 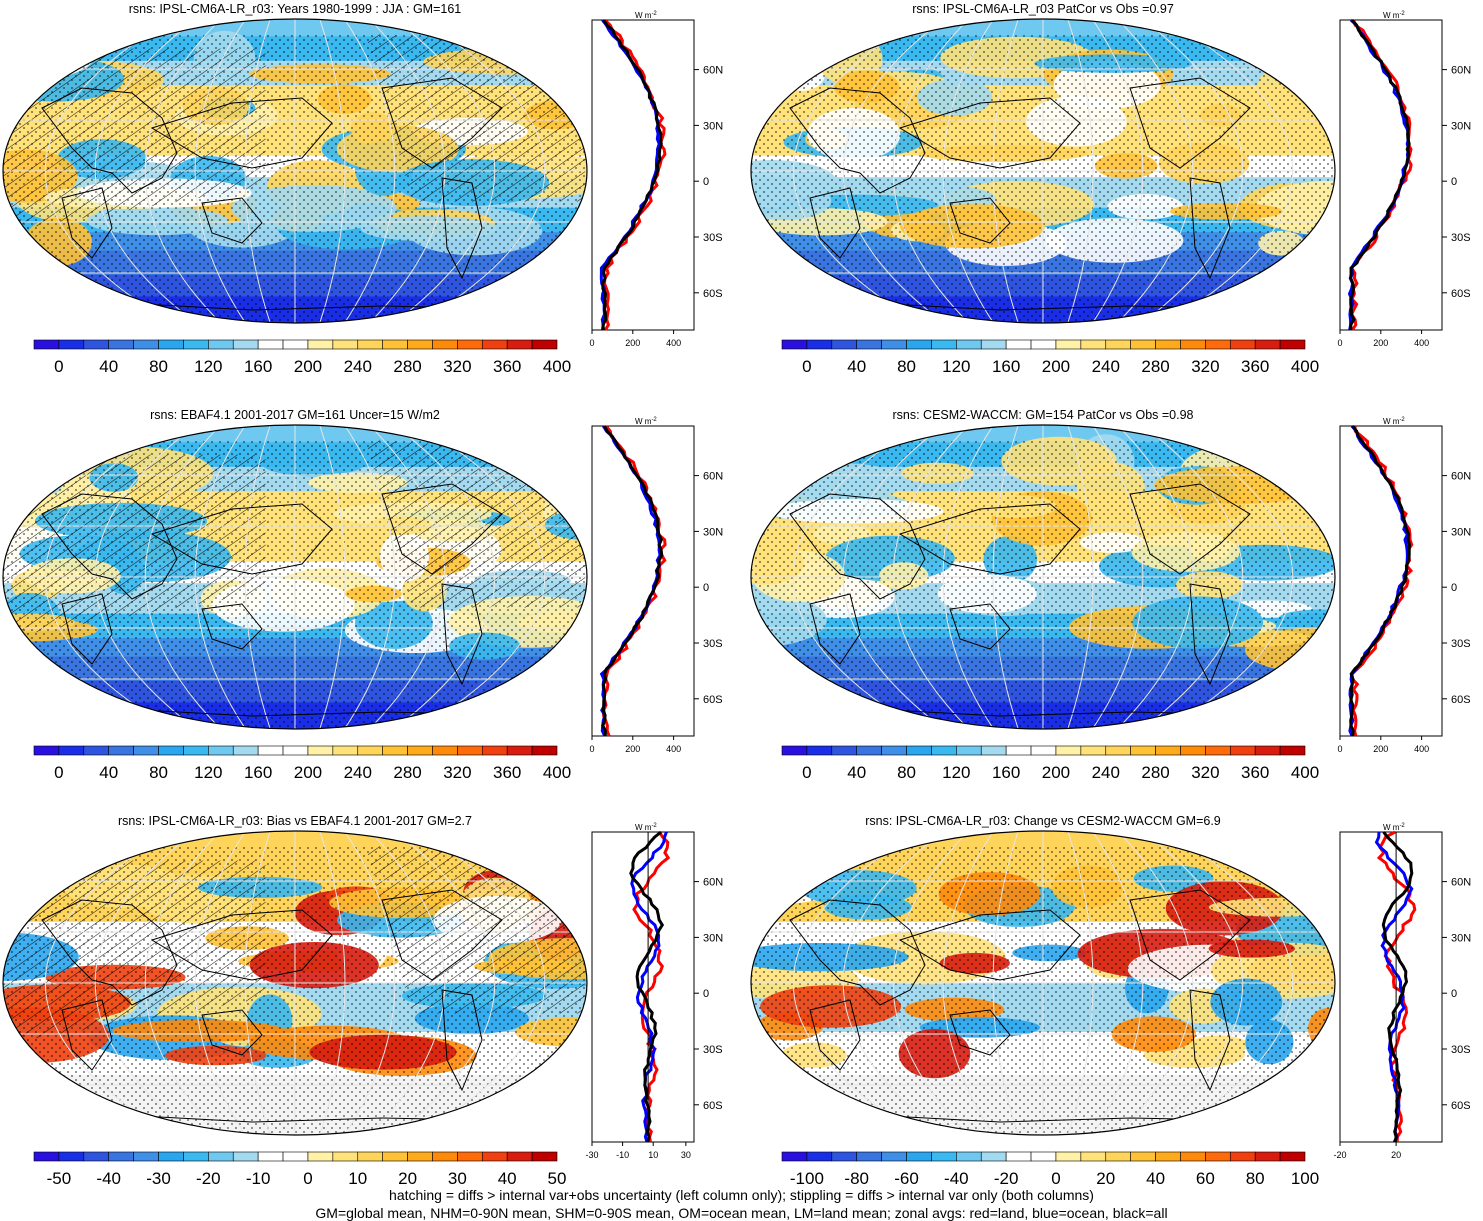 I want to click on colorbar-tick-label: 200, so click(x=1056, y=772).